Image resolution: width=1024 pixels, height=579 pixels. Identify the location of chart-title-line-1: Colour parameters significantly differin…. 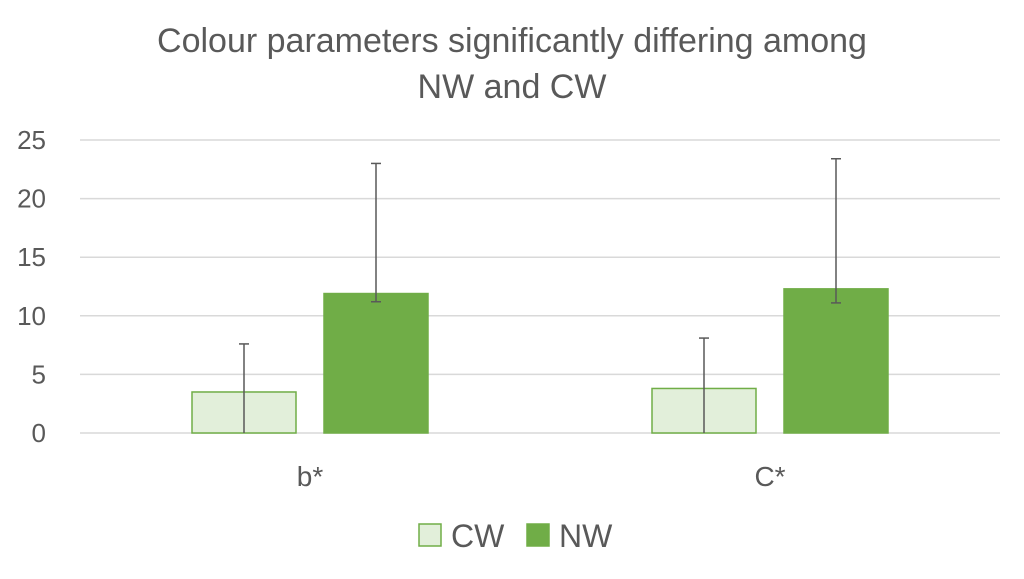
(512, 41).